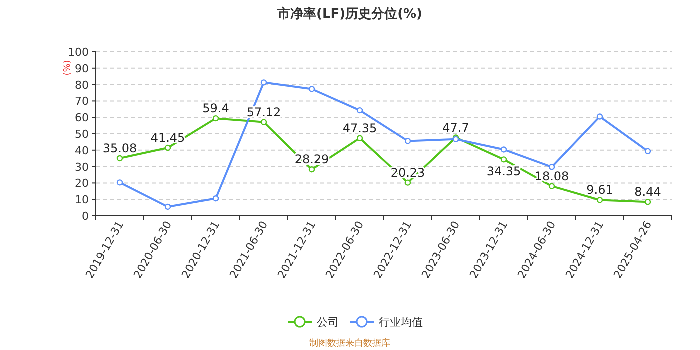 This screenshot has height=350, width=700. What do you see at coordinates (456, 127) in the screenshot?
I see `data-label: 47.7` at bounding box center [456, 127].